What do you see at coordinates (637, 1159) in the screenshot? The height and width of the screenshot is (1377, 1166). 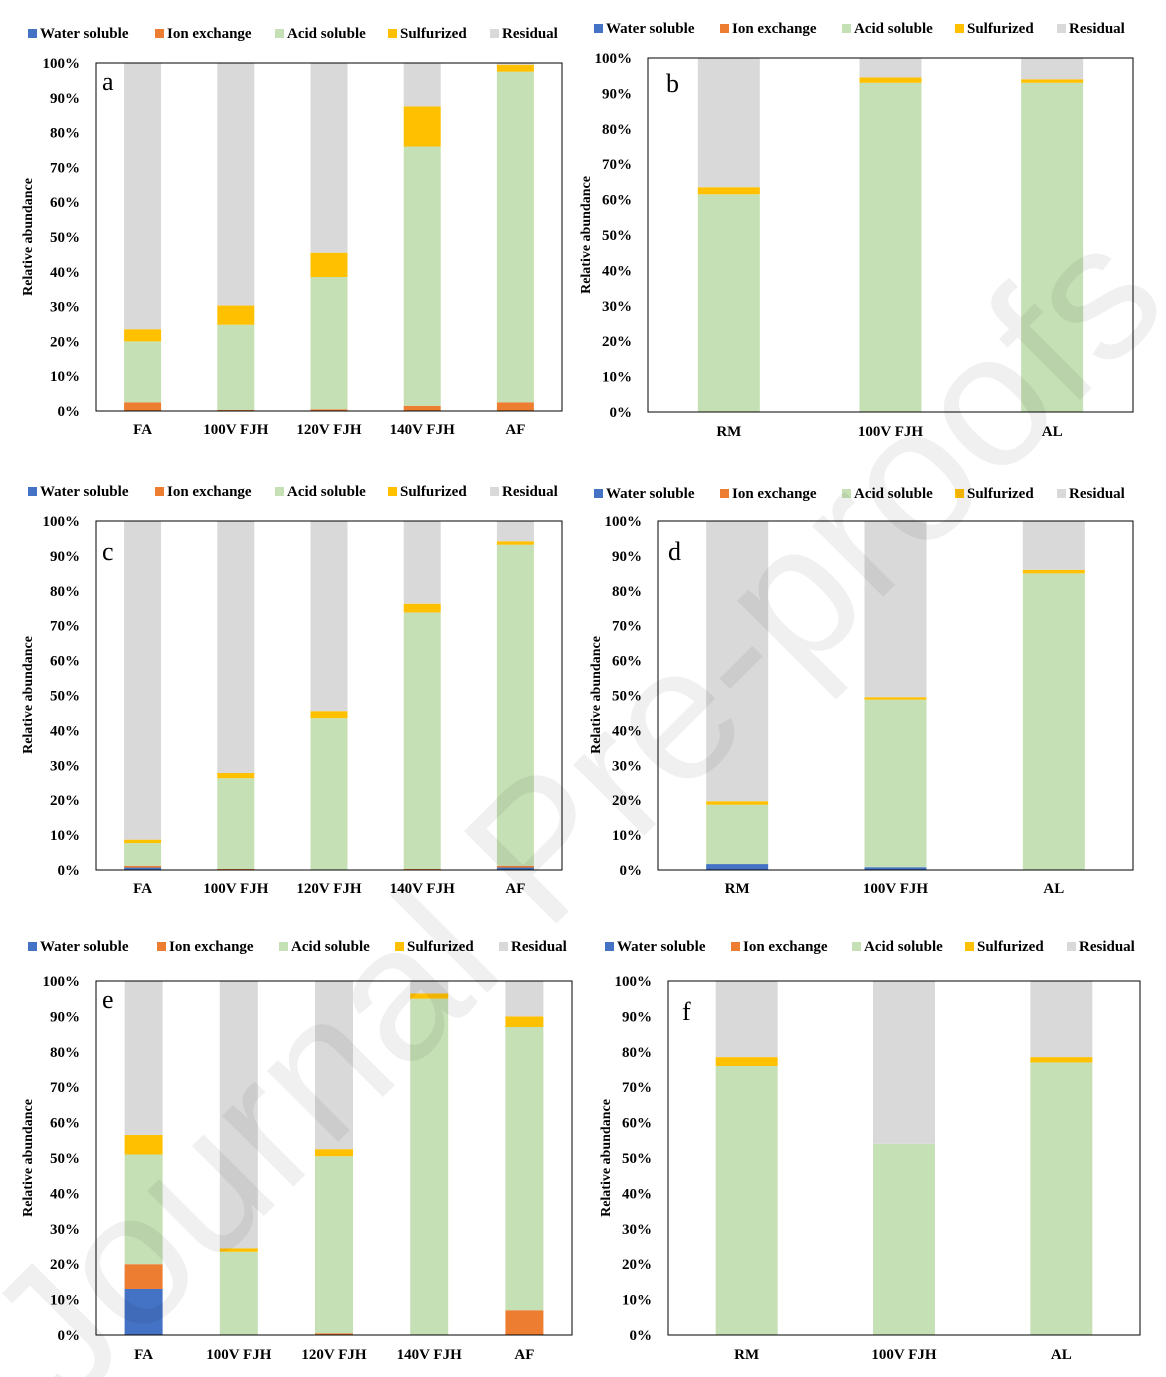 I see `y-tick-label: 50%` at bounding box center [637, 1159].